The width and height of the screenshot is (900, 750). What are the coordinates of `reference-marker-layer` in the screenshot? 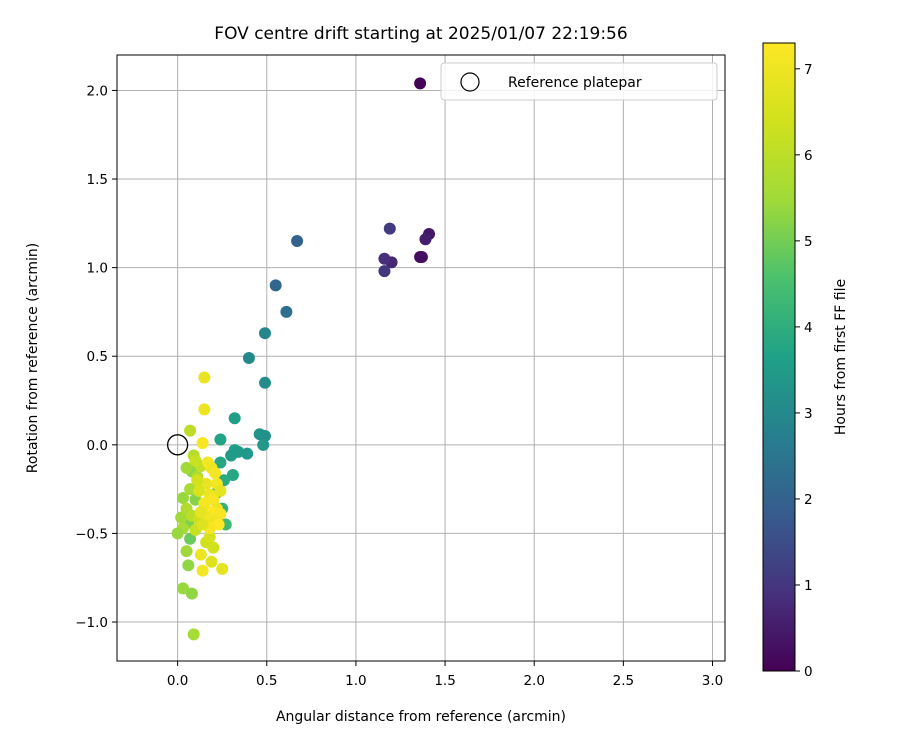 It's located at (177, 445).